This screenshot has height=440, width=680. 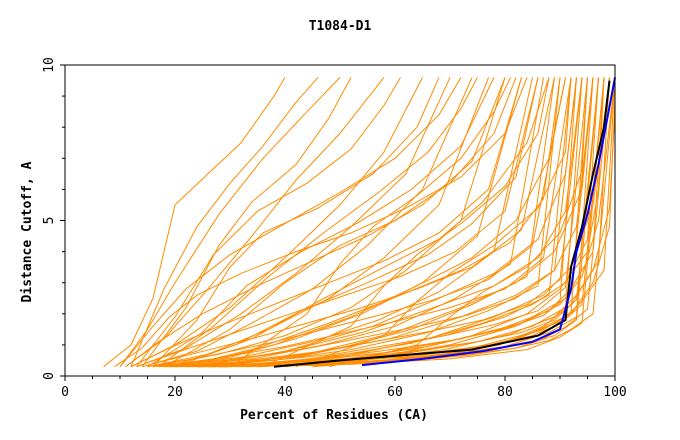 What do you see at coordinates (49, 65) in the screenshot?
I see `y-tick-label-10: 10` at bounding box center [49, 65].